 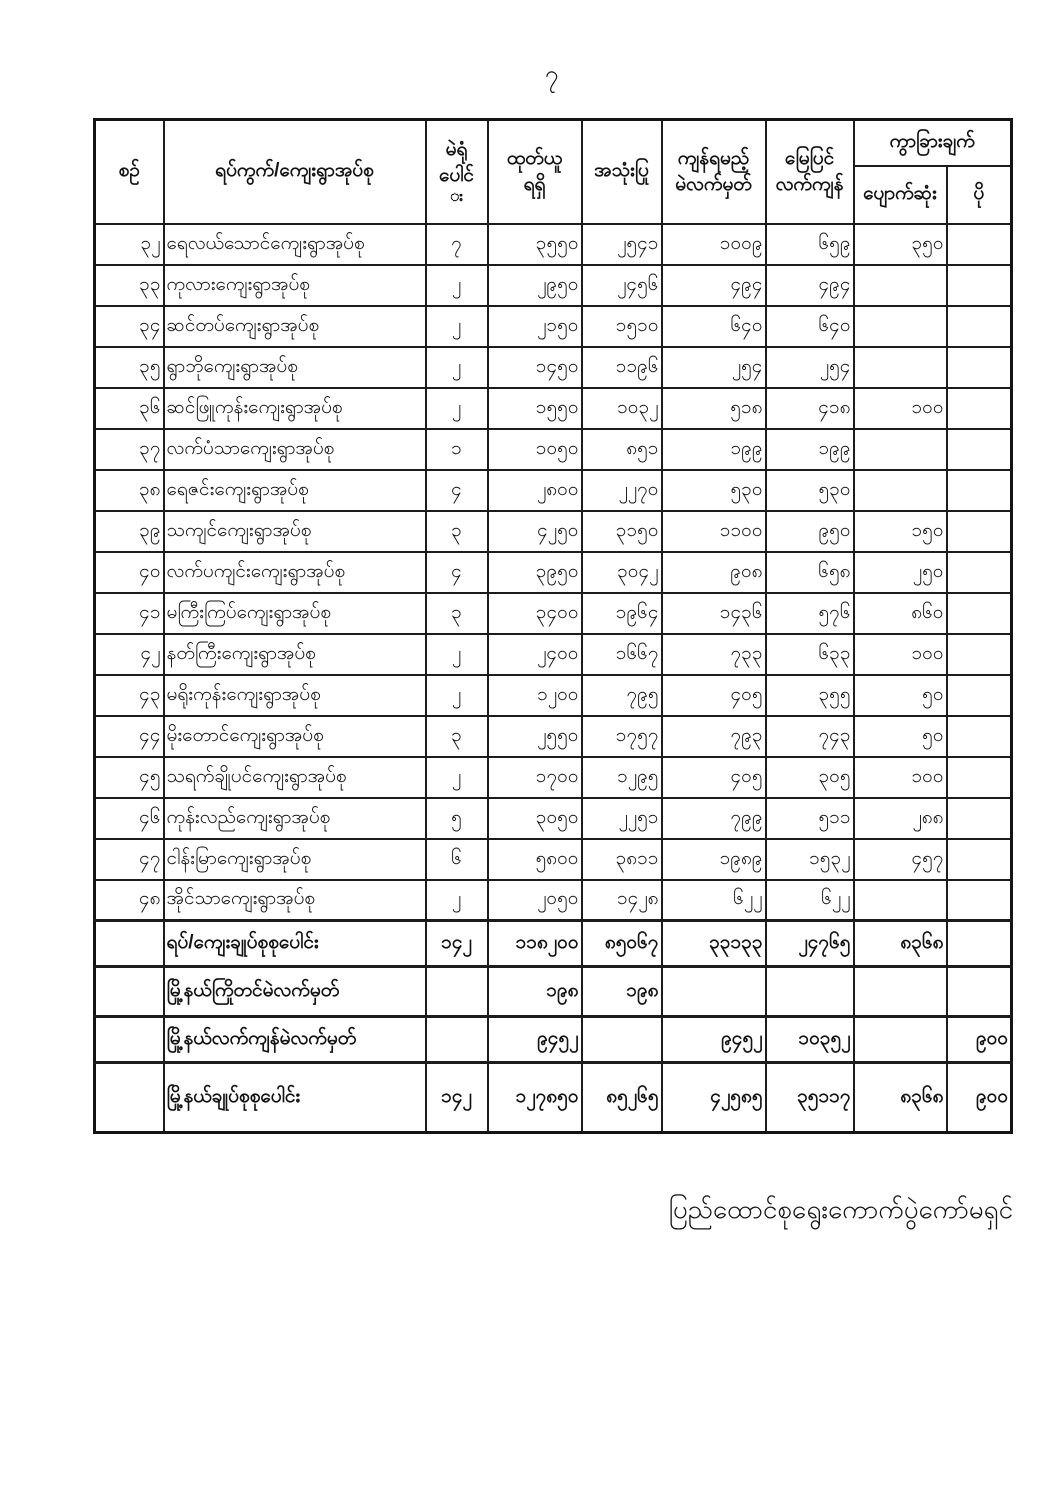 What do you see at coordinates (713, 244) in the screenshot?
I see `row-remaining: ၁၀၀၉` at bounding box center [713, 244].